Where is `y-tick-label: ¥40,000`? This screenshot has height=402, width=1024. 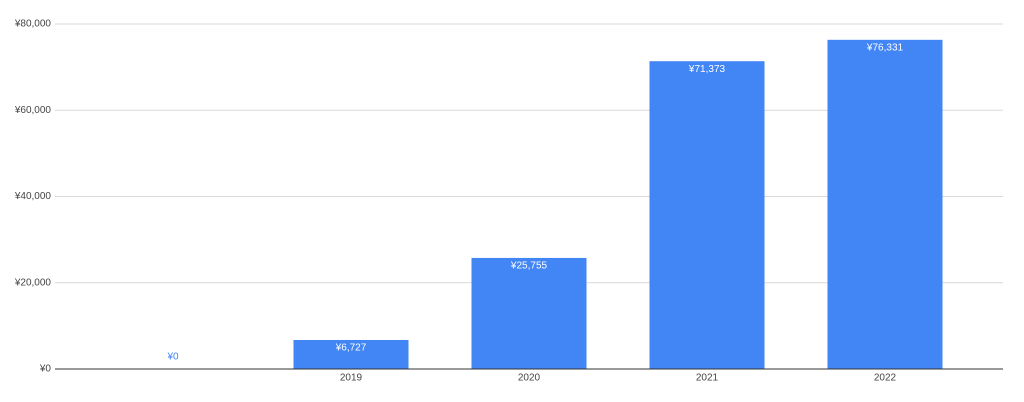
y-tick-label: ¥40,000 is located at coordinates (33, 196).